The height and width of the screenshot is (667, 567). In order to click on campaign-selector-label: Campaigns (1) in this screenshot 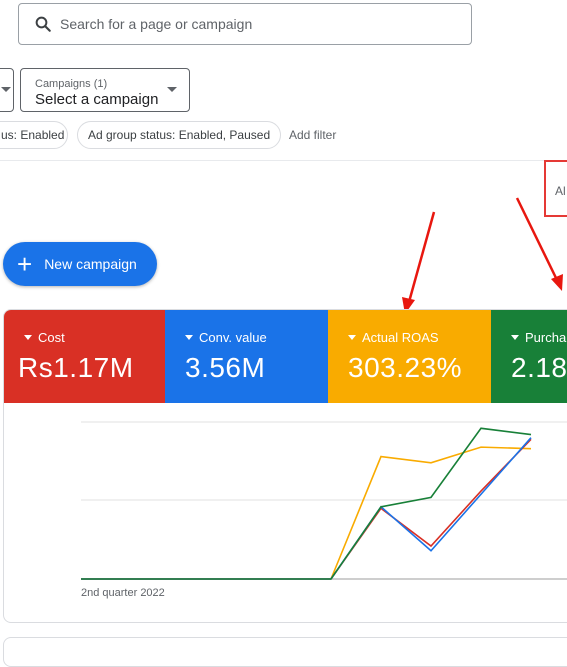, I will do `click(71, 84)`.